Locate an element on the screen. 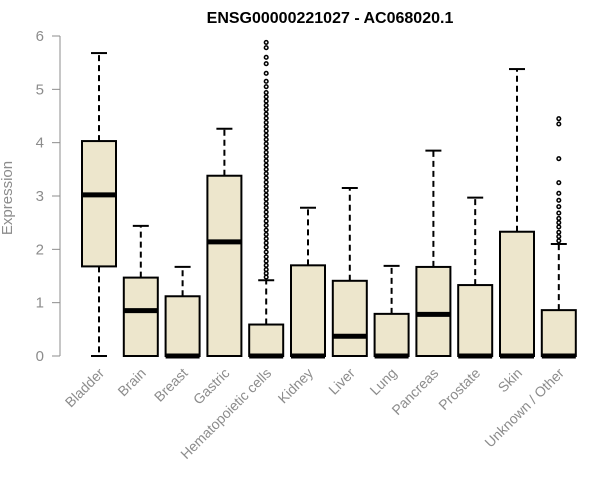 This screenshot has width=600, height=500. x-category-label: Prostate is located at coordinates (459, 389).